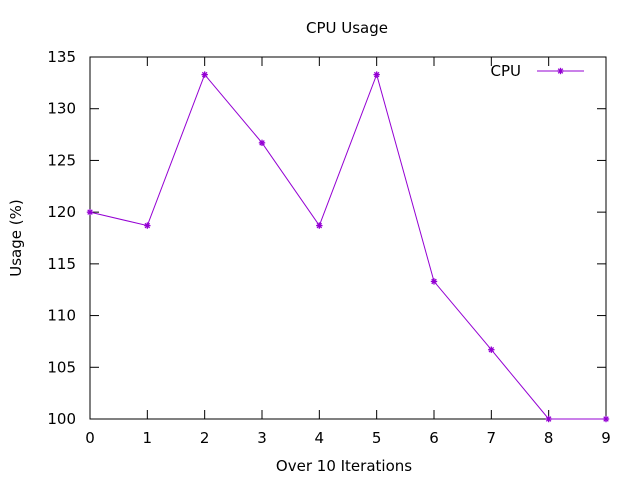  I want to click on legend: CPU, so click(537, 71).